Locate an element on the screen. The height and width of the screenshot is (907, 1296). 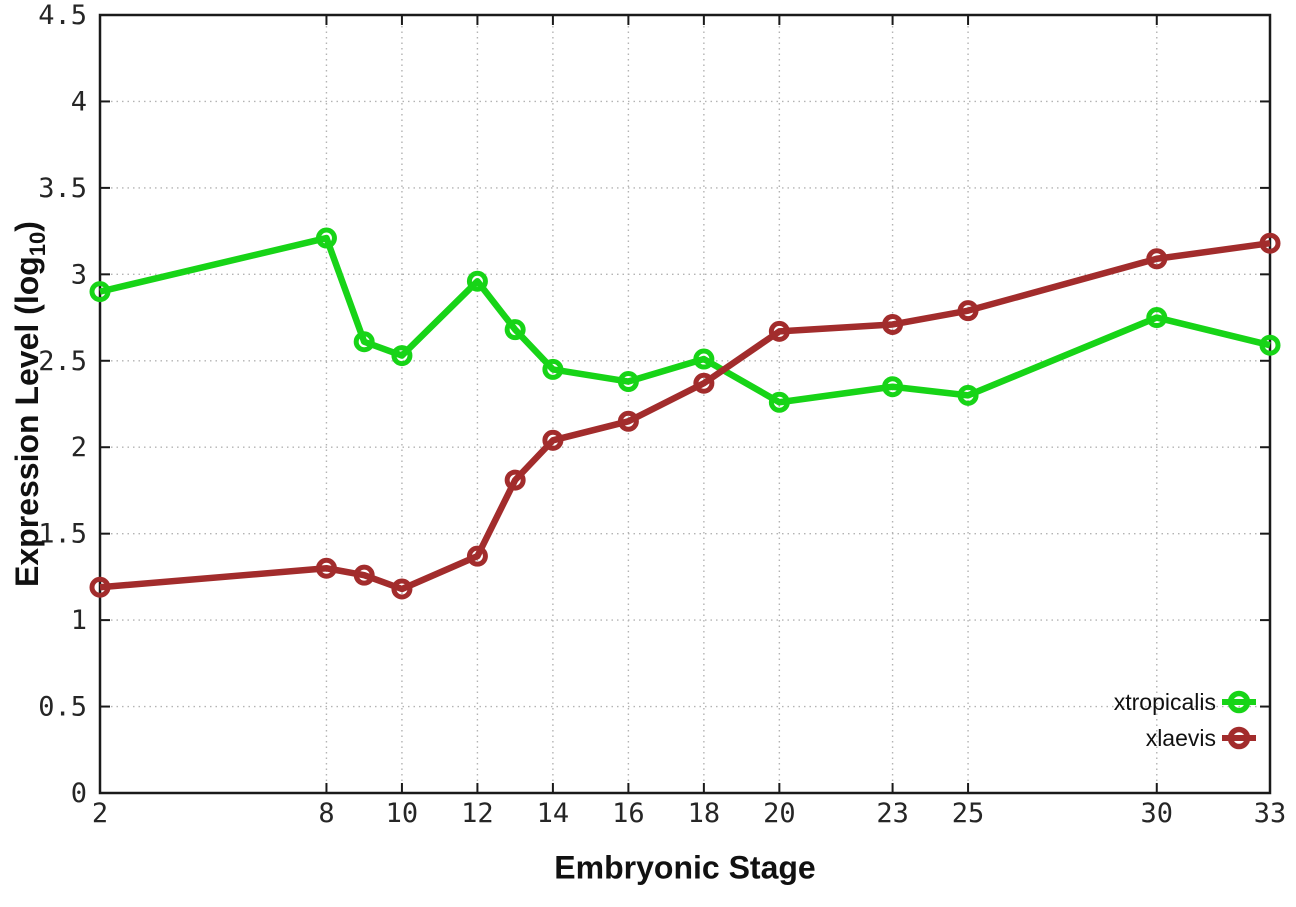
y-tick-label: 2 is located at coordinates (79, 447).